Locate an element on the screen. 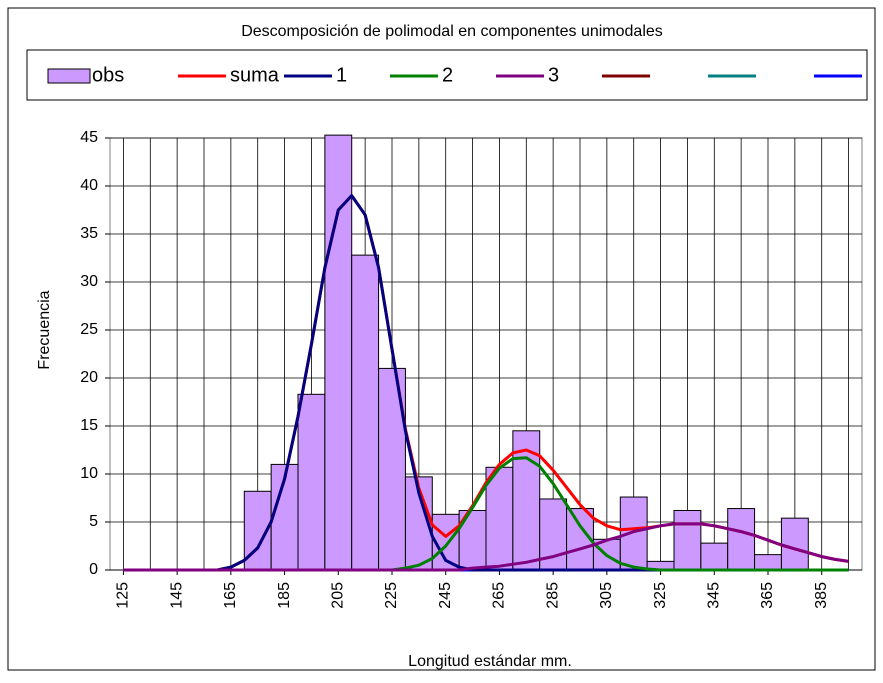 This screenshot has height=683, width=883. x-tick-label: 385 is located at coordinates (821, 595).